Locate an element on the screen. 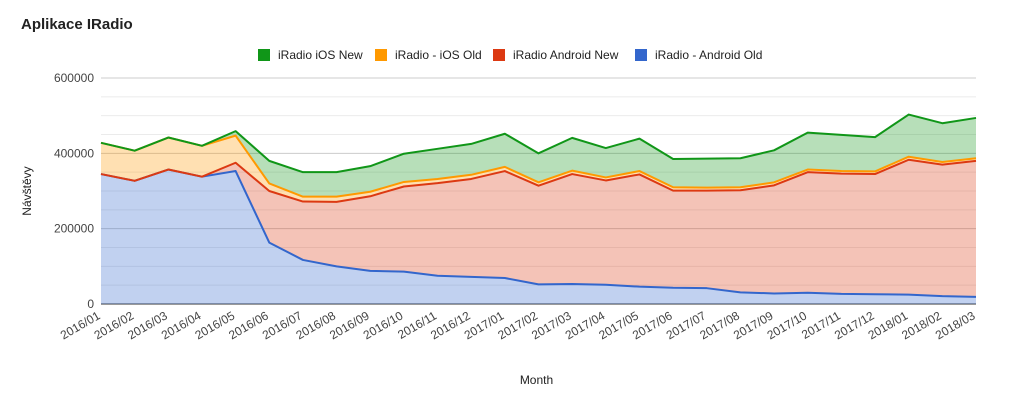 This screenshot has height=410, width=1017. line-iradio-android-new is located at coordinates (538, 180).